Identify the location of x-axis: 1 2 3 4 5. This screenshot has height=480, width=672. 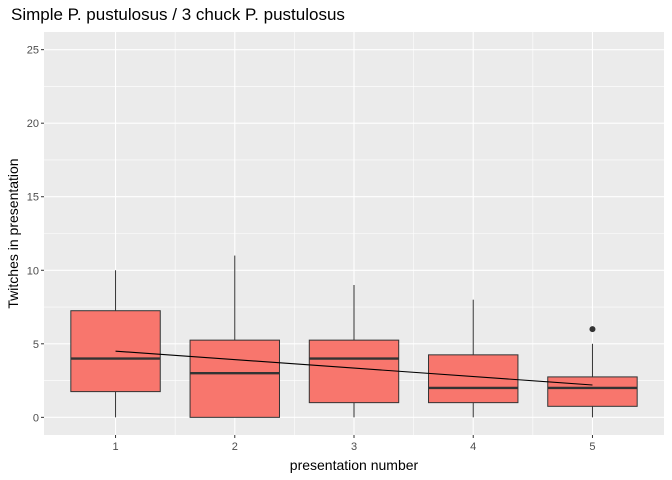
(354, 444).